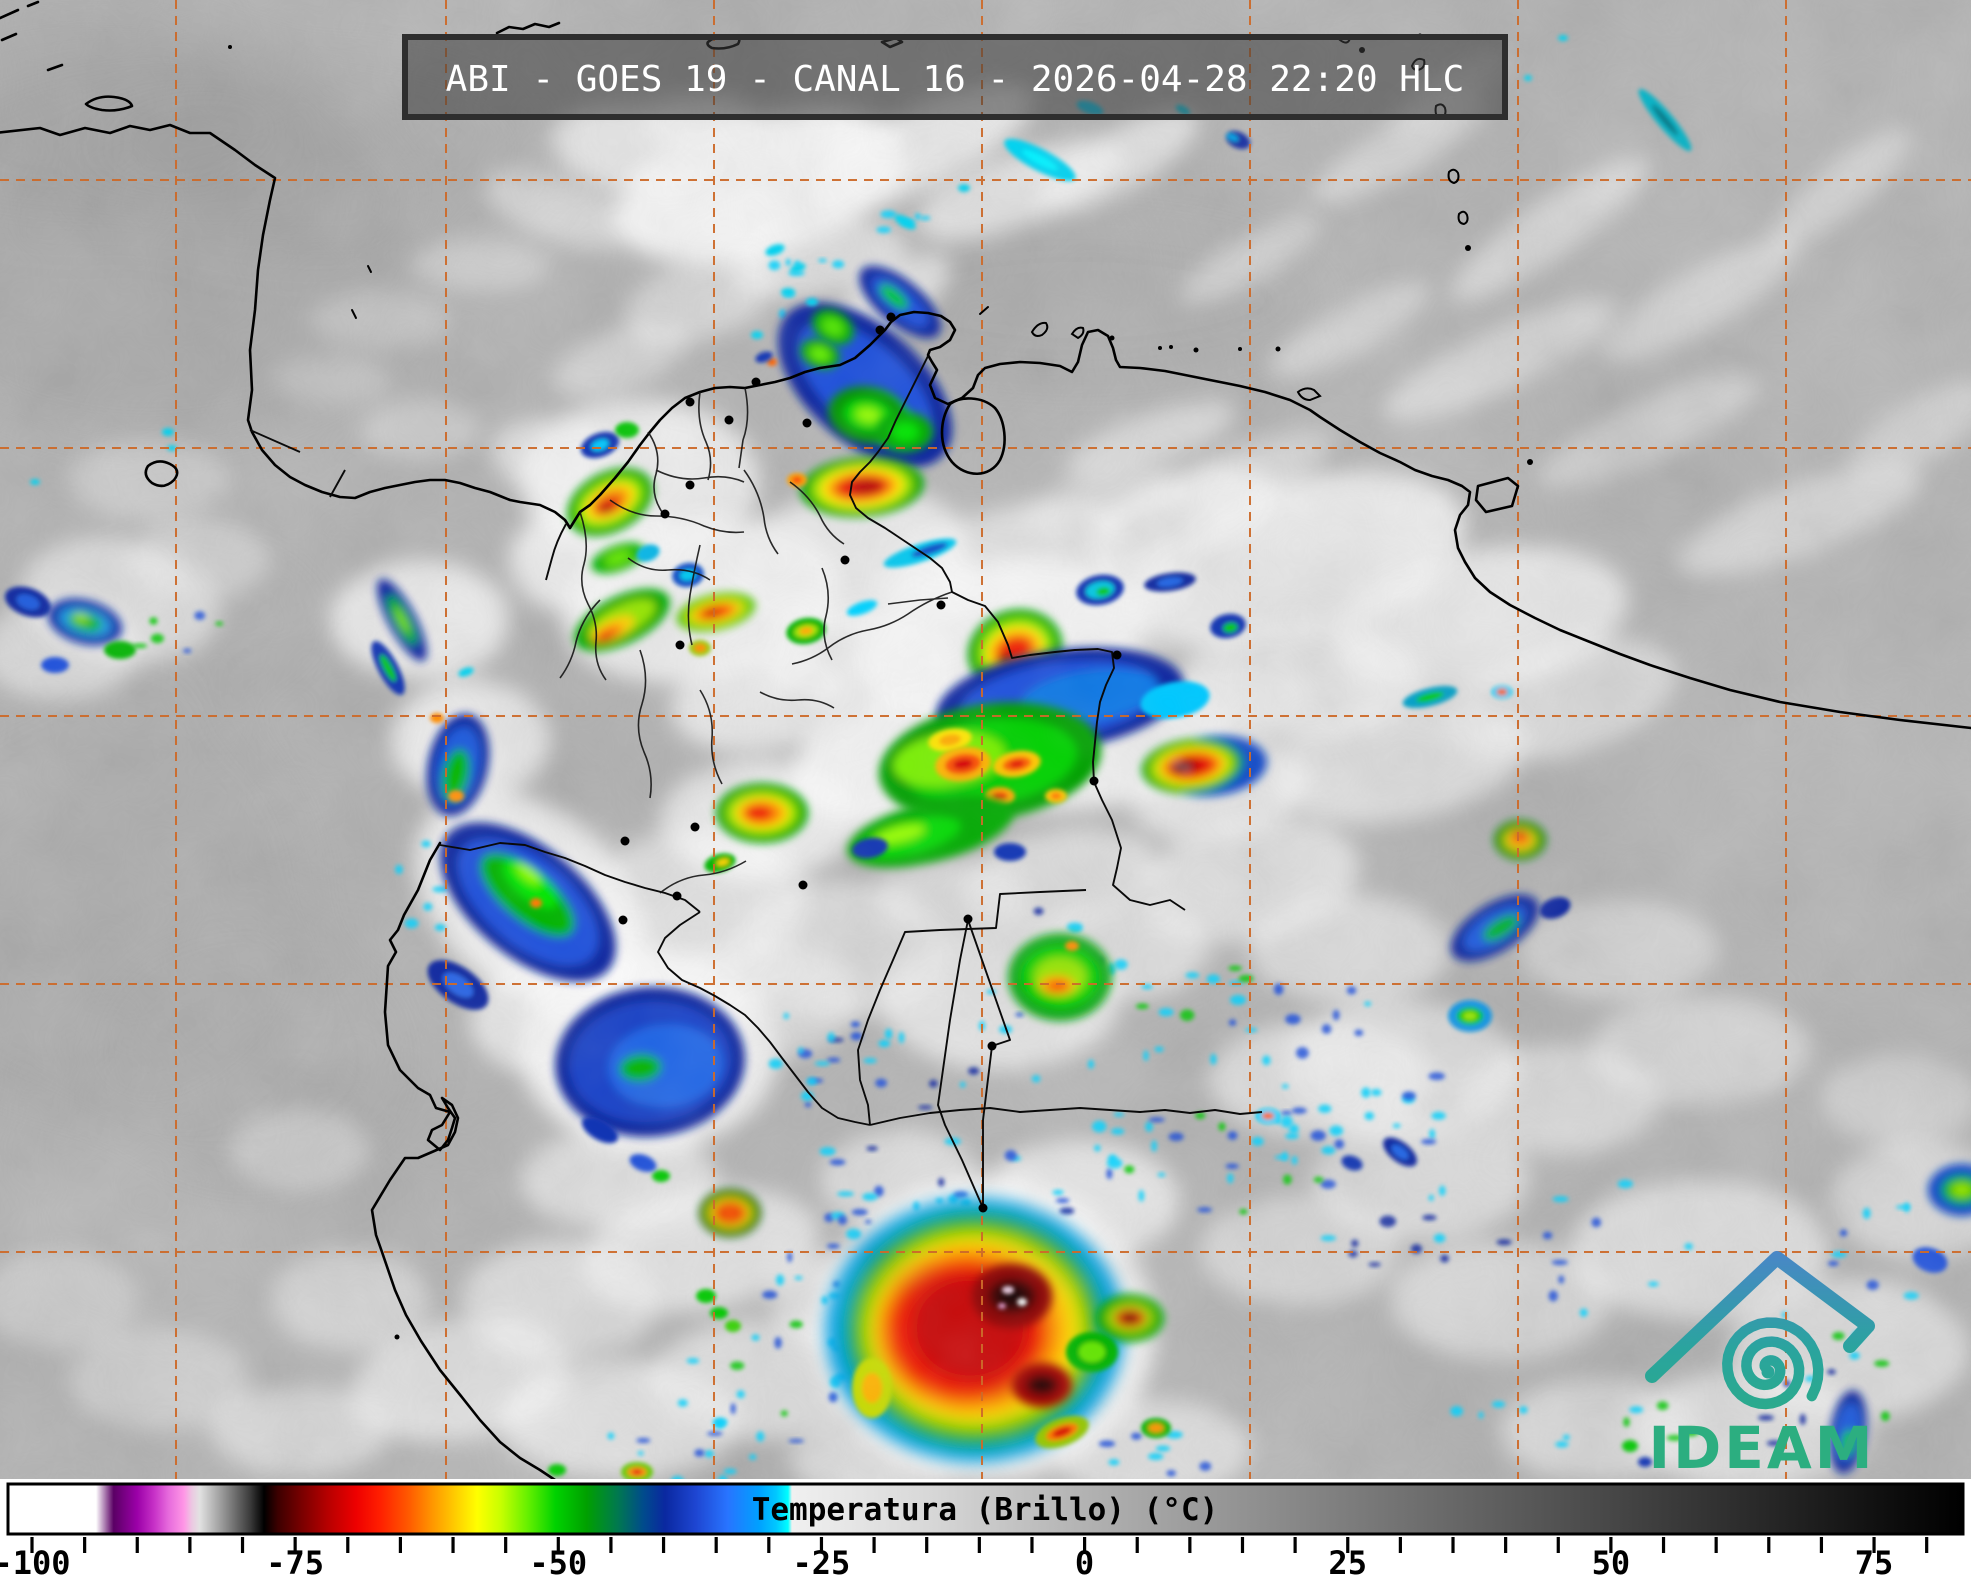  I want to click on colorbar-tick-label: -75, so click(295, 1560).